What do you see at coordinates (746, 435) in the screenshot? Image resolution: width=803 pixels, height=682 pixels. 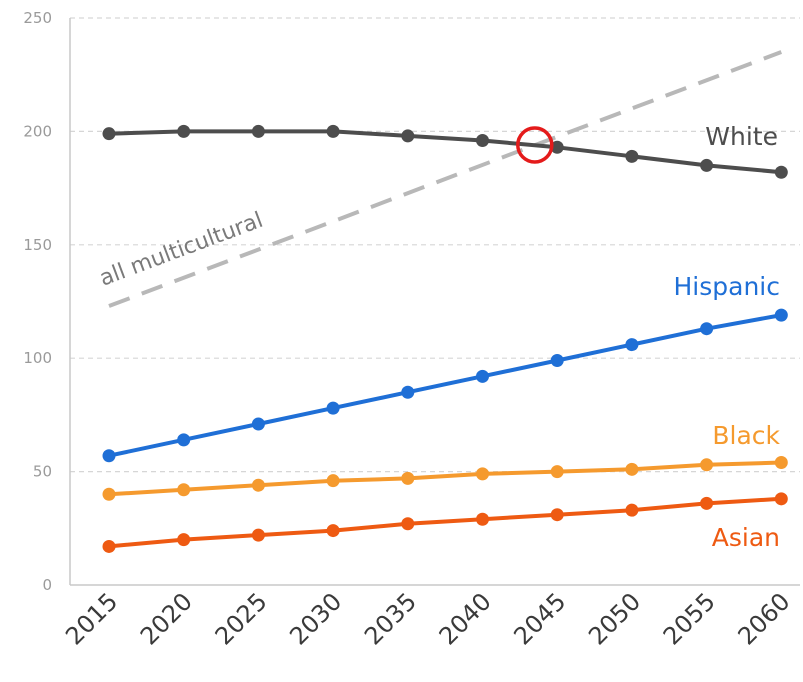 I see `black-series-label: Black` at bounding box center [746, 435].